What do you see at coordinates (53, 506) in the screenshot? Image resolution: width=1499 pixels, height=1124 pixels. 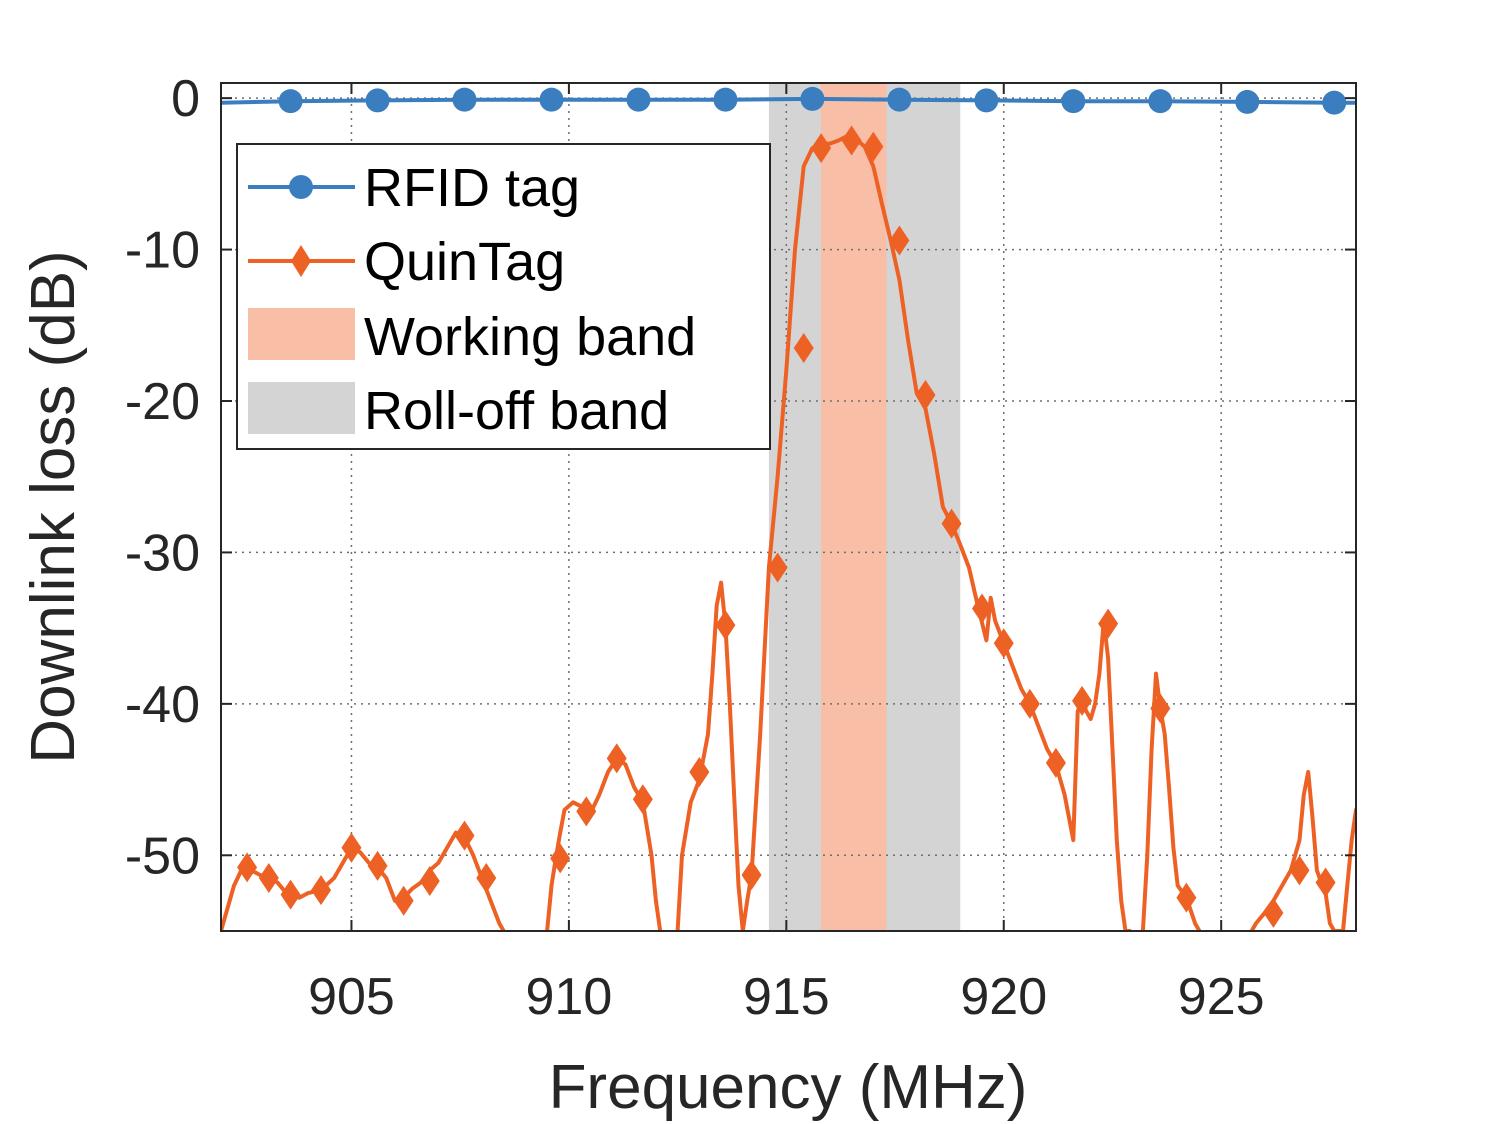 I see `y-axis-title: Downlink loss (dB)` at bounding box center [53, 506].